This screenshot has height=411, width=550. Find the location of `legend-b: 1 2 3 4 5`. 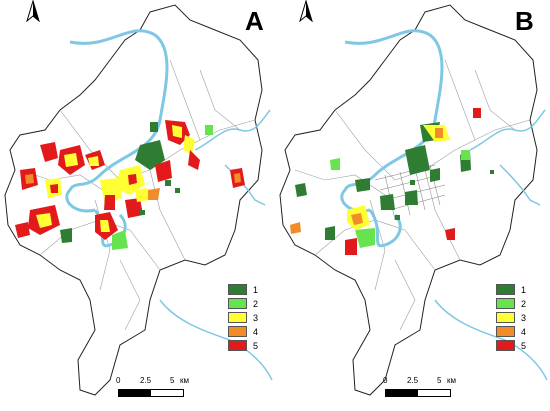

legend-b: 1 2 3 4 5 is located at coordinates (511, 318).